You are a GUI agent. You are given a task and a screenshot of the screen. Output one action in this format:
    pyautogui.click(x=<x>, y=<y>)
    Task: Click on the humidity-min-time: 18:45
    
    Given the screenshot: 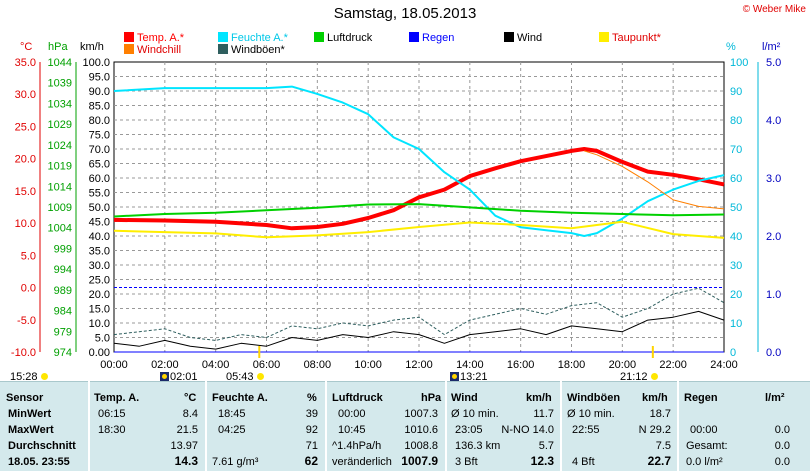 What is the action you would take?
    pyautogui.click(x=232, y=414)
    